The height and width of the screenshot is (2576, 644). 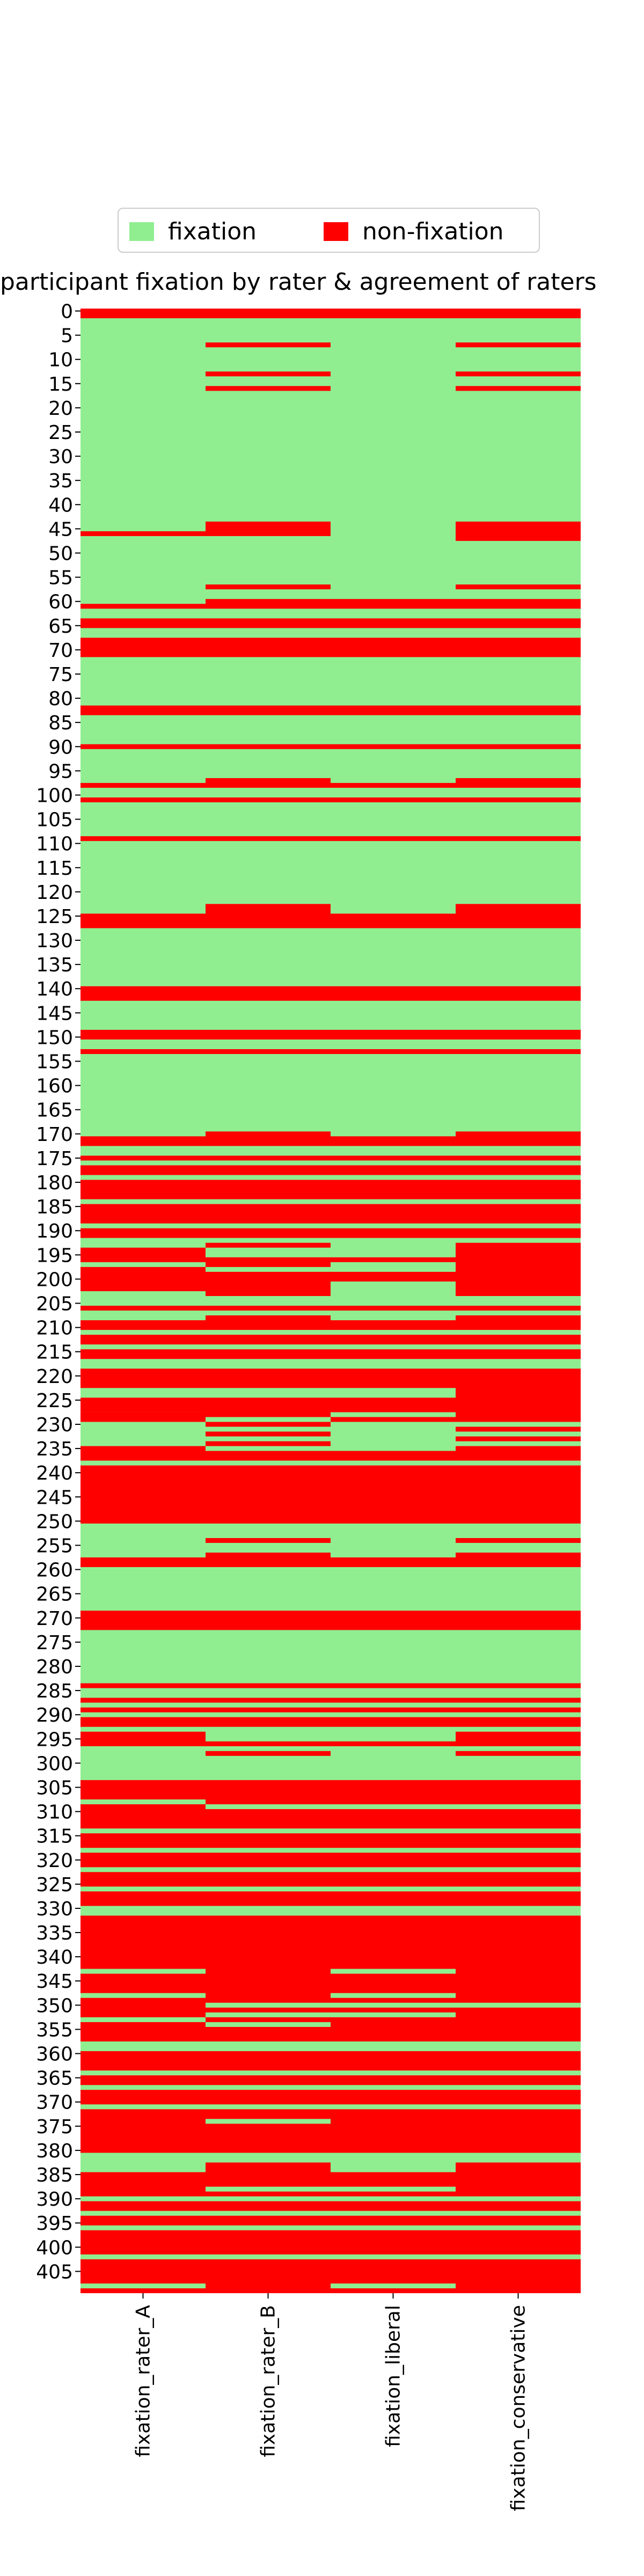 What do you see at coordinates (212, 231) in the screenshot?
I see `legend-label-fixation: fixation` at bounding box center [212, 231].